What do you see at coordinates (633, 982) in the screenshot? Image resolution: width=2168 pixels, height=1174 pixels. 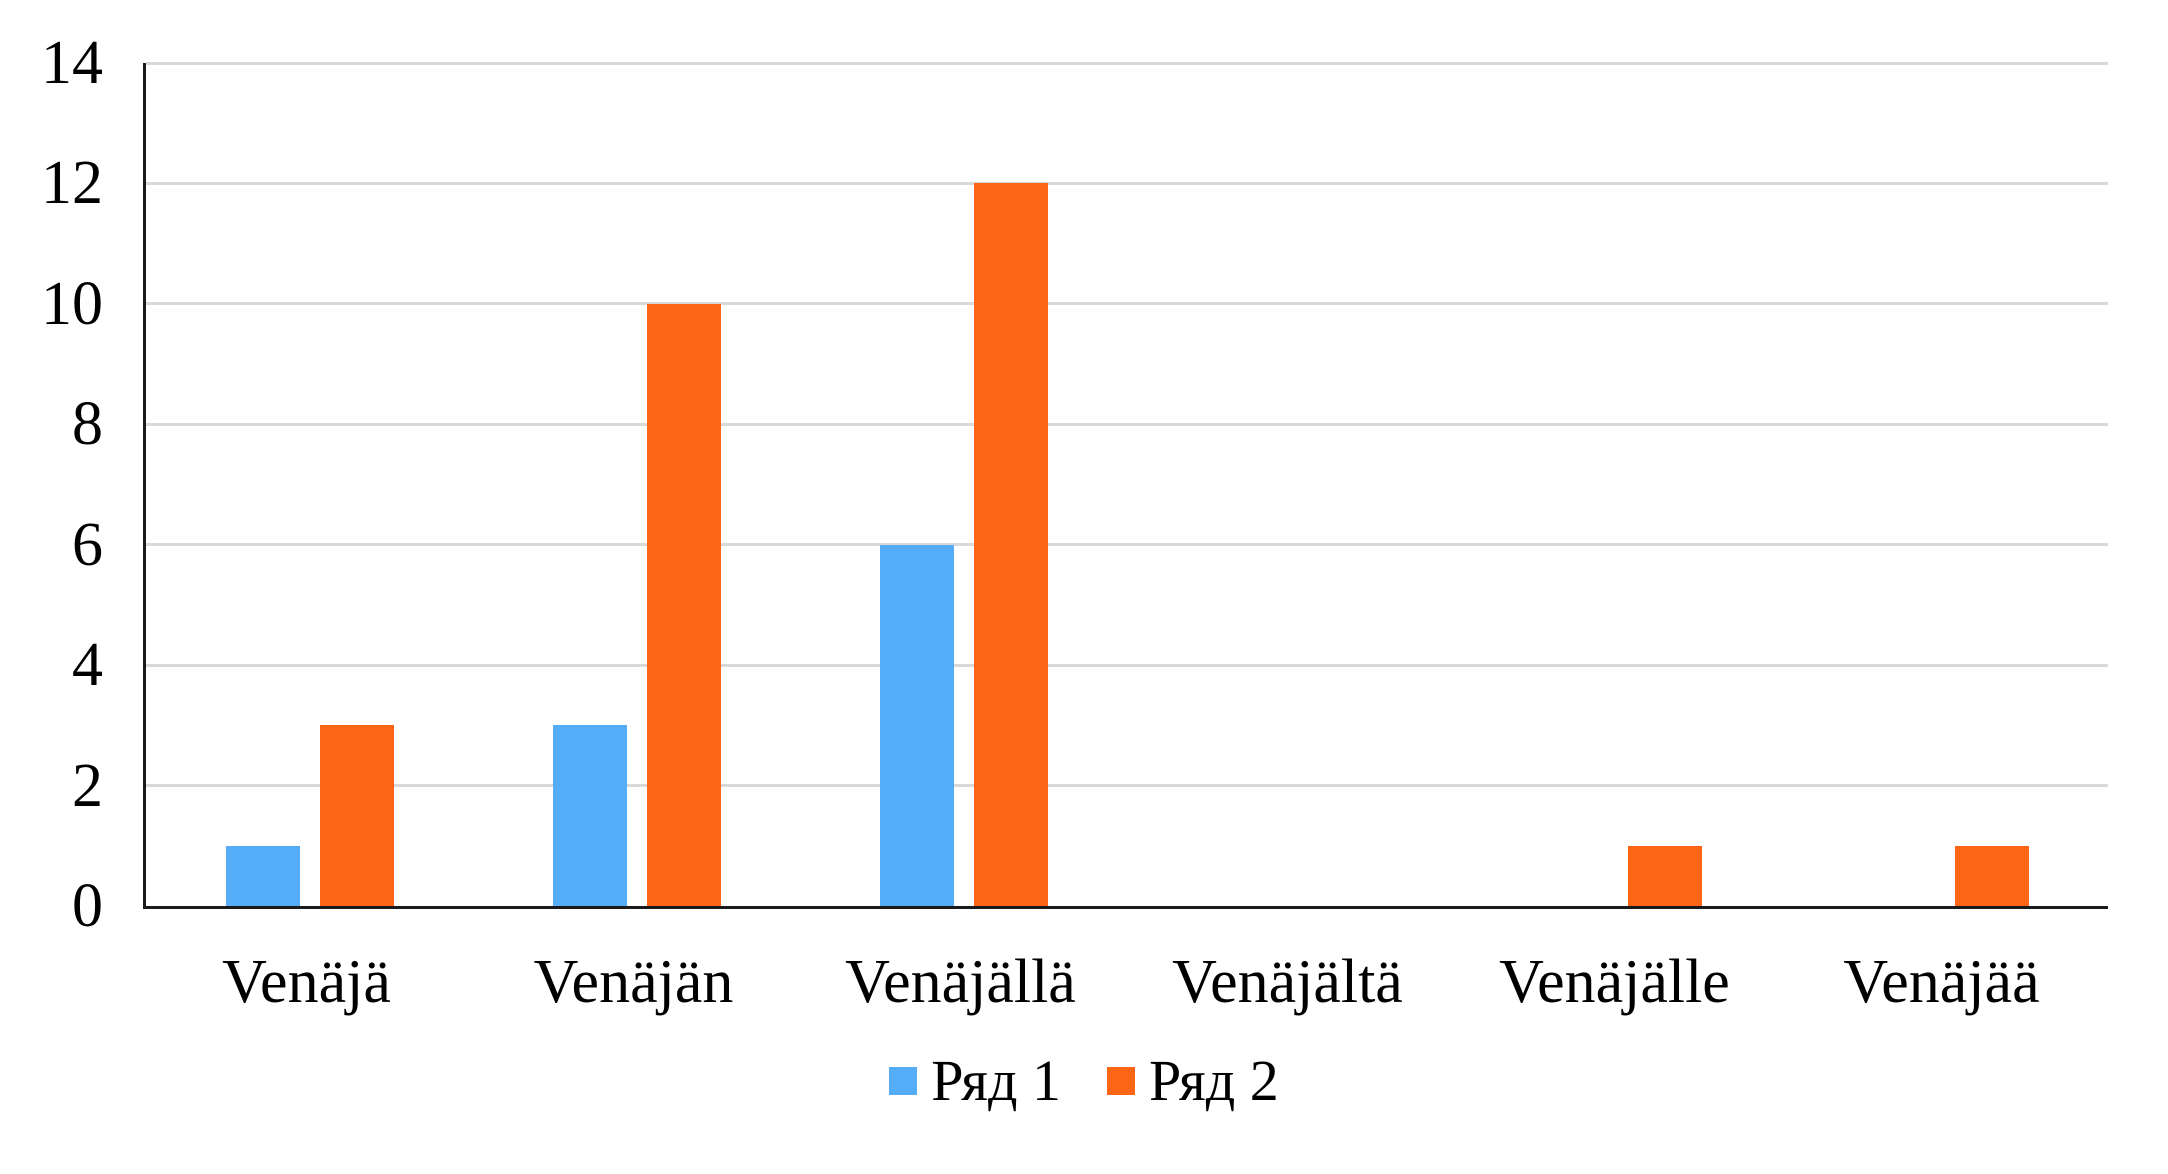 I see `x-axis-label: Venäjän` at bounding box center [633, 982].